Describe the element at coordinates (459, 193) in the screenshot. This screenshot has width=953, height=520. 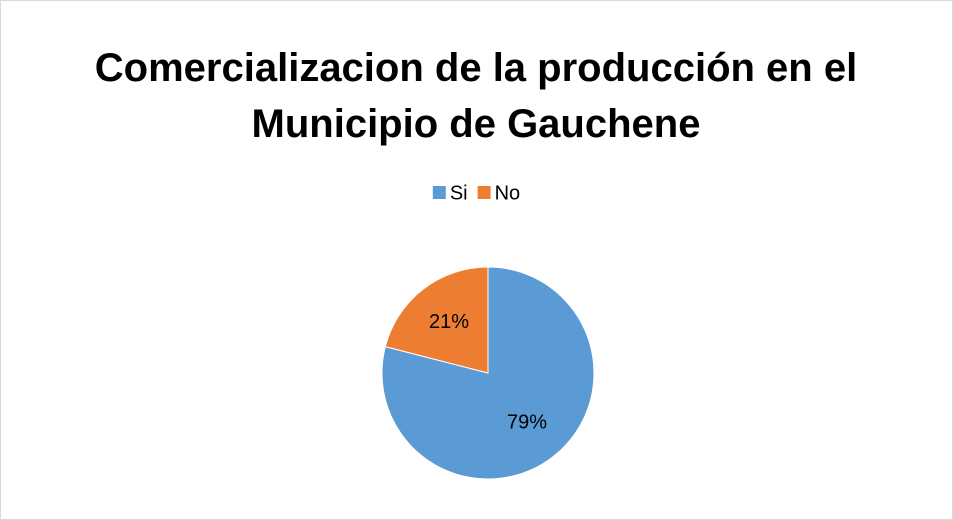
I see `legend-label: Si` at that location.